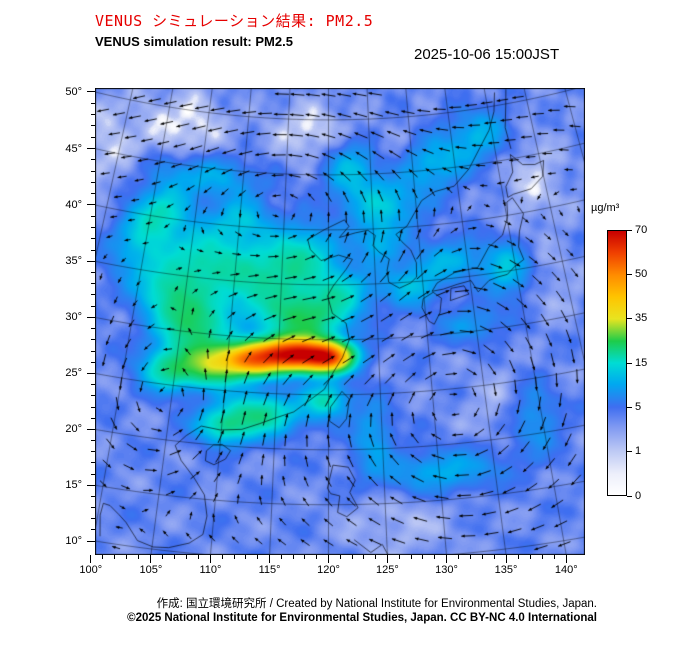  Describe the element at coordinates (641, 229) in the screenshot. I see `colorbar-tick-label: 70` at that location.